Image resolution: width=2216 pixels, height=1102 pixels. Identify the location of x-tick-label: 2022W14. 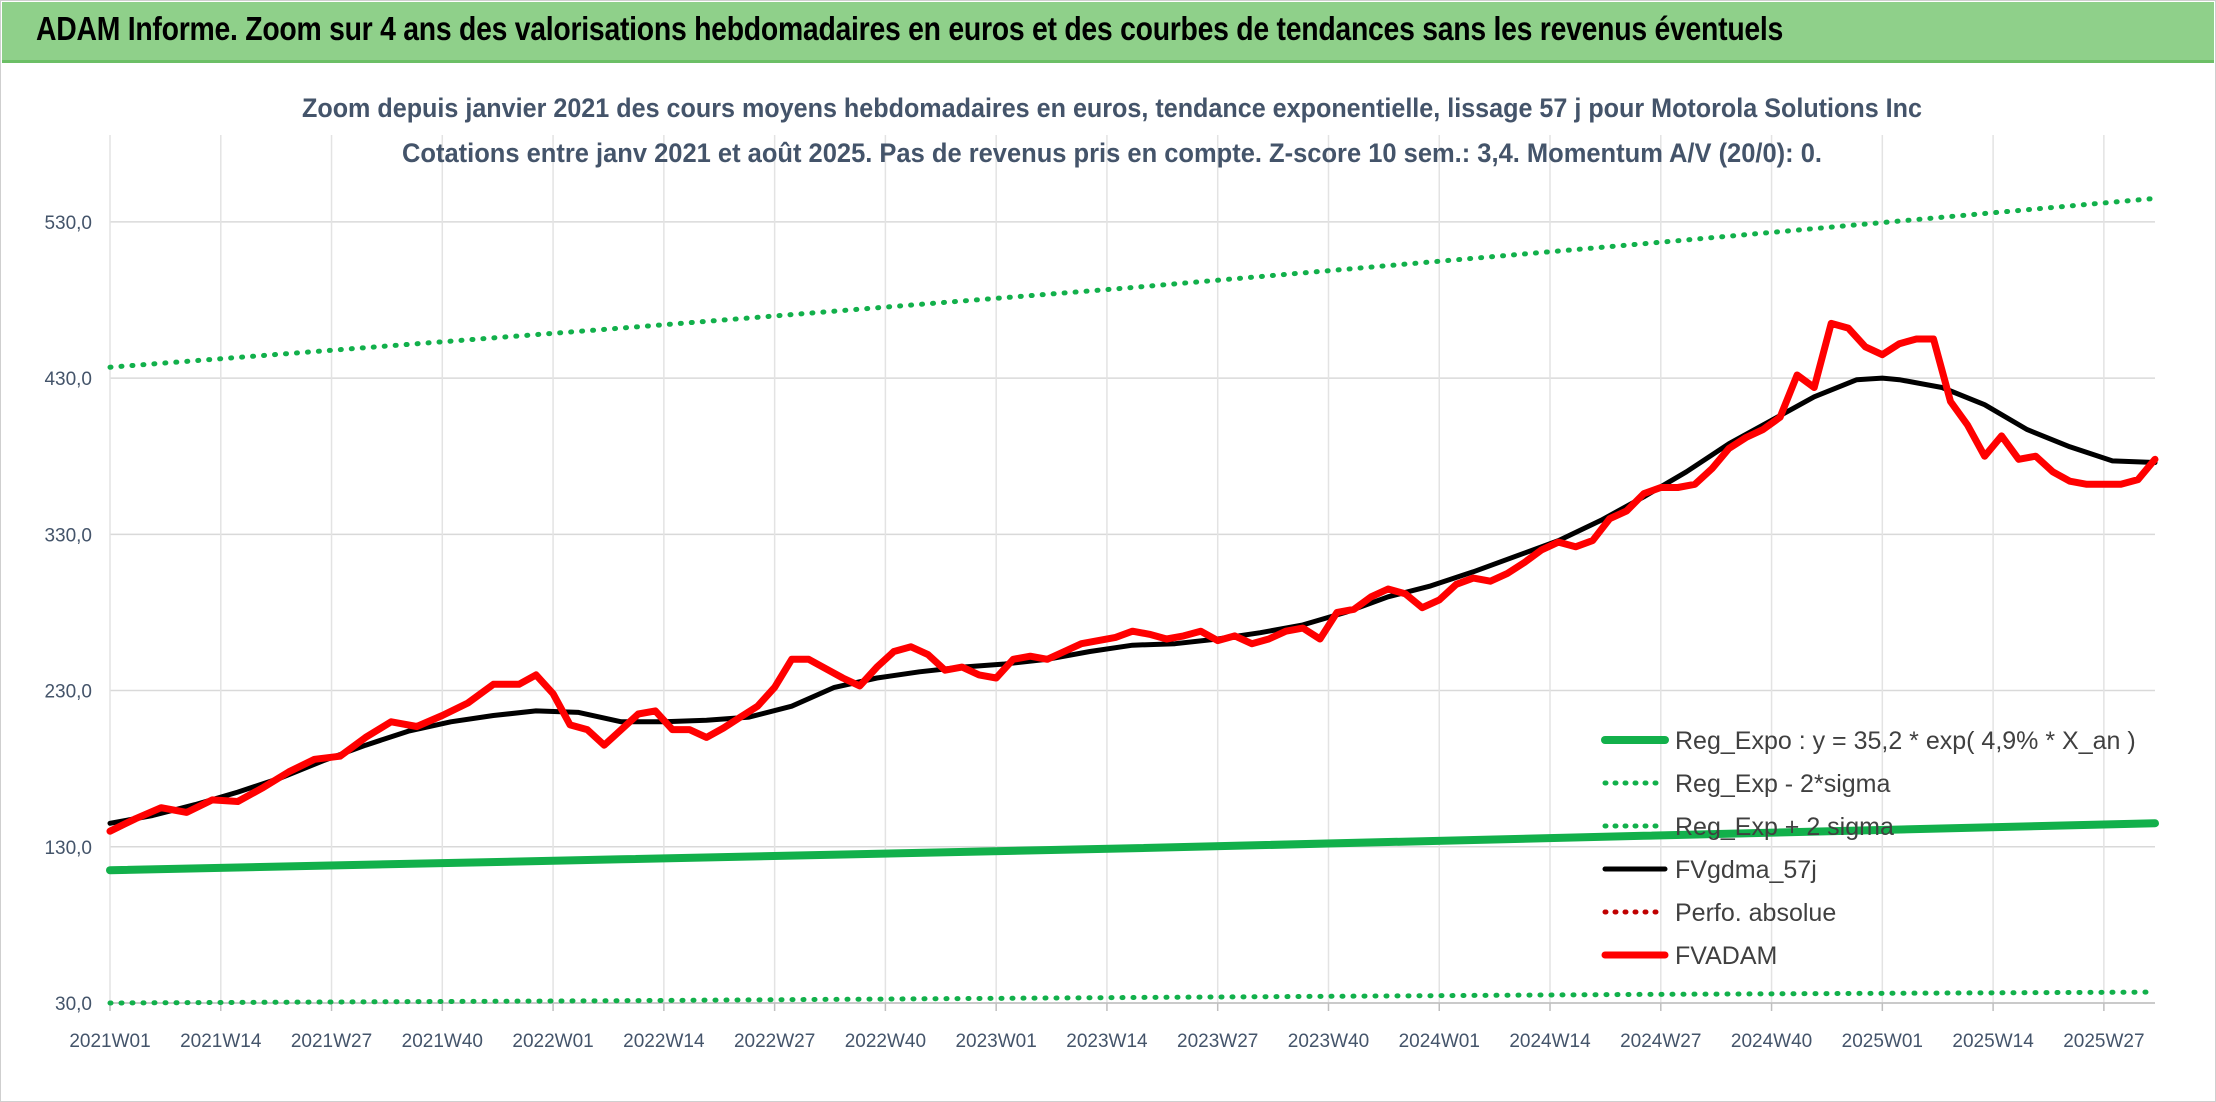
(664, 1041).